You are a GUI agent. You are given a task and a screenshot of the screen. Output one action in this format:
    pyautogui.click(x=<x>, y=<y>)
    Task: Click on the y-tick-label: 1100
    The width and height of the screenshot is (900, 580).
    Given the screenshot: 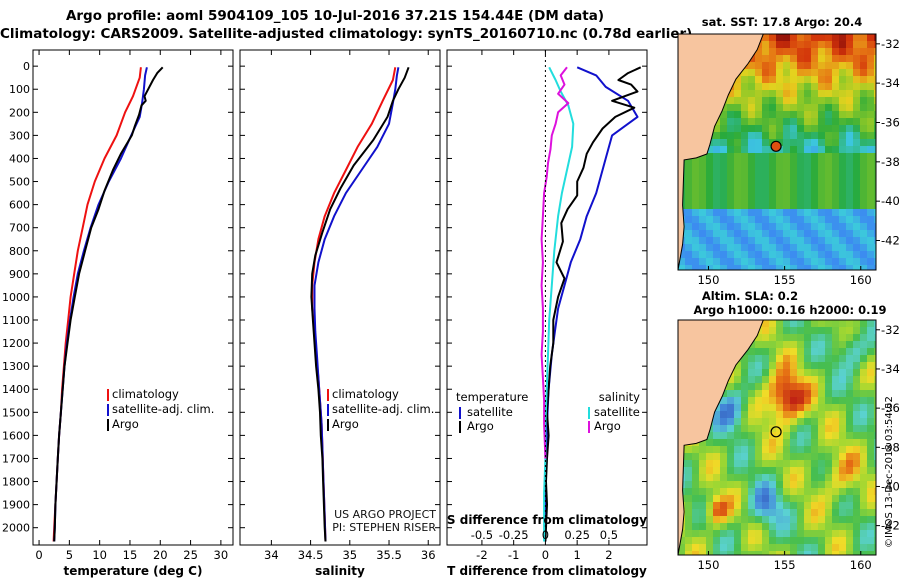 What is the action you would take?
    pyautogui.click(x=16, y=320)
    